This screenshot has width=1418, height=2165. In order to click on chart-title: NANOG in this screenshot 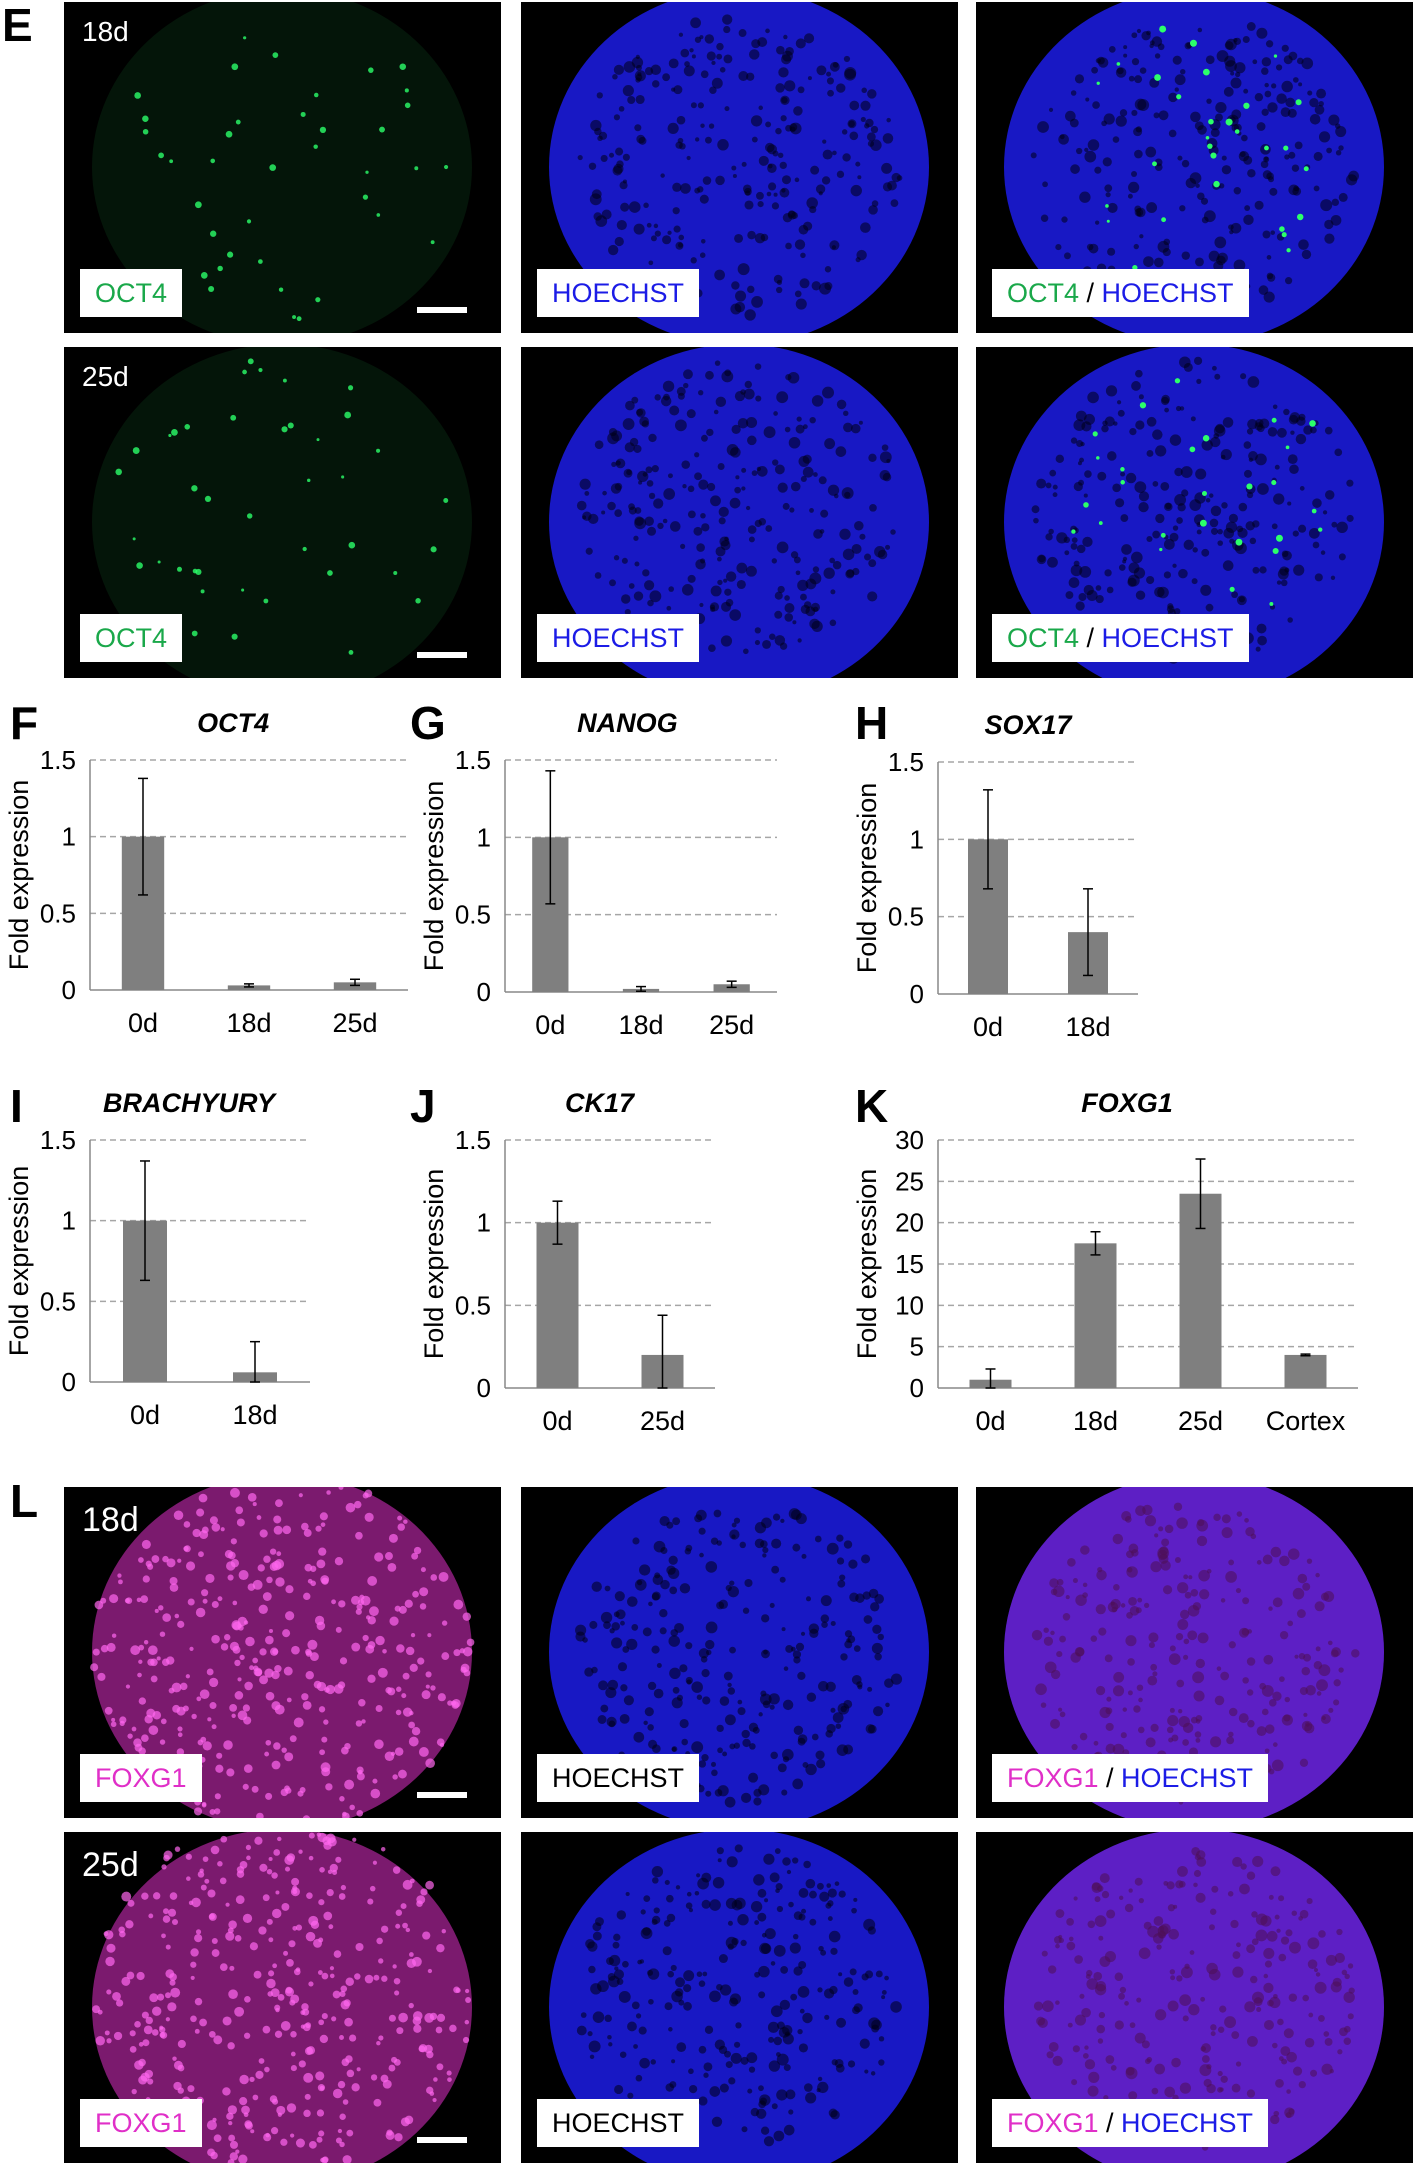, I will do `click(627, 723)`.